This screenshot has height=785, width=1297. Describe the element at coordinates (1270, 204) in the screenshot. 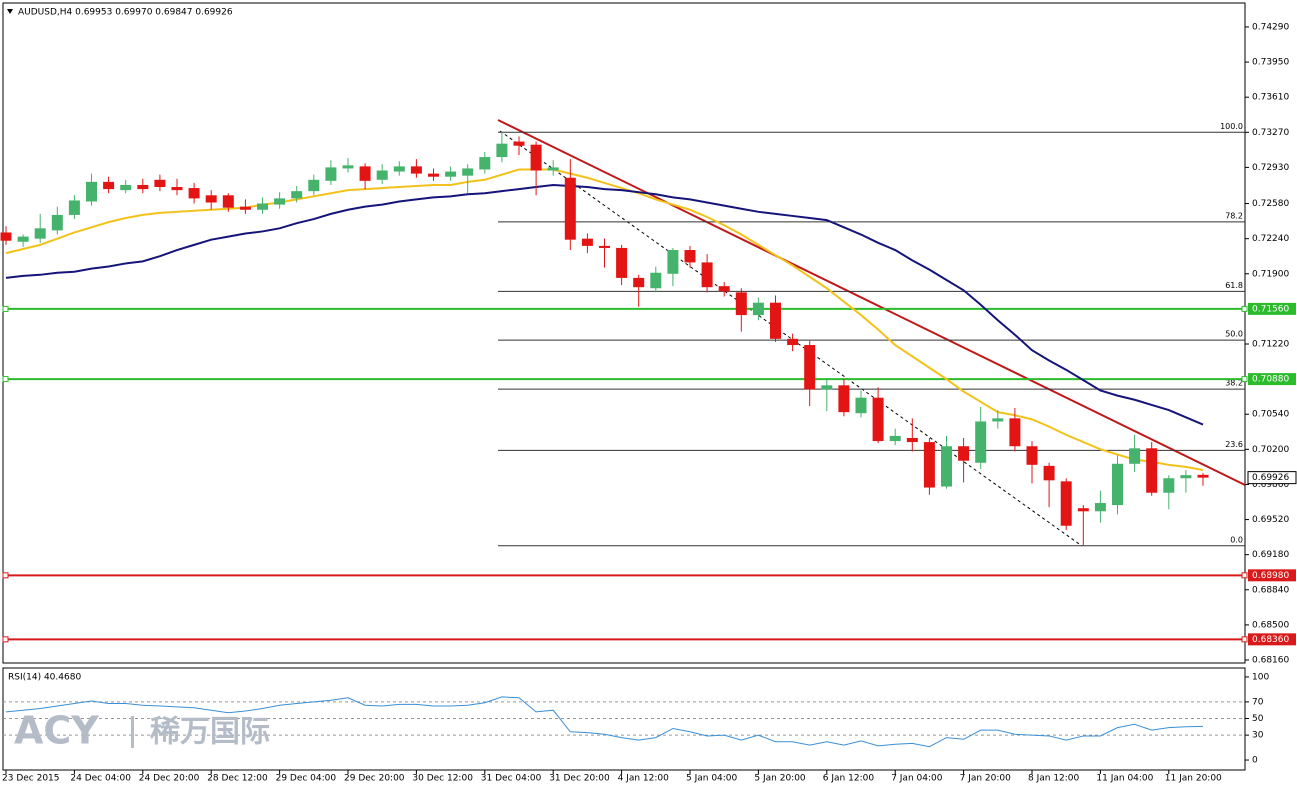

I see `y-tick-label: 0.72580` at that location.